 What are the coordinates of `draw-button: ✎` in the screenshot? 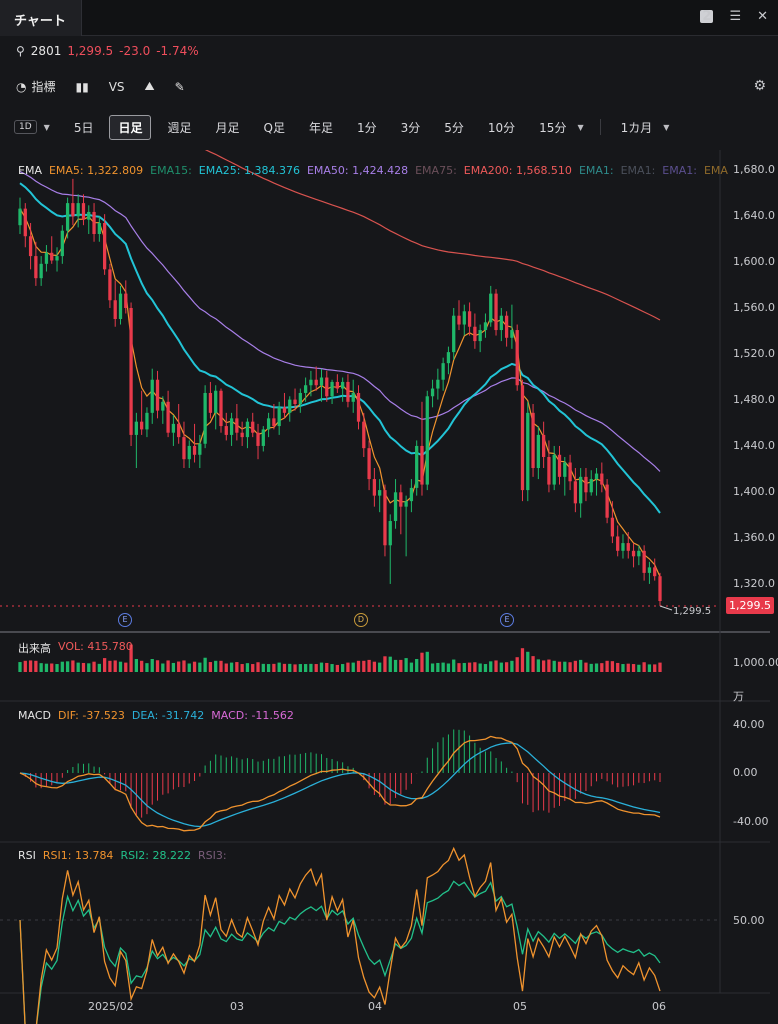 It's located at (180, 87).